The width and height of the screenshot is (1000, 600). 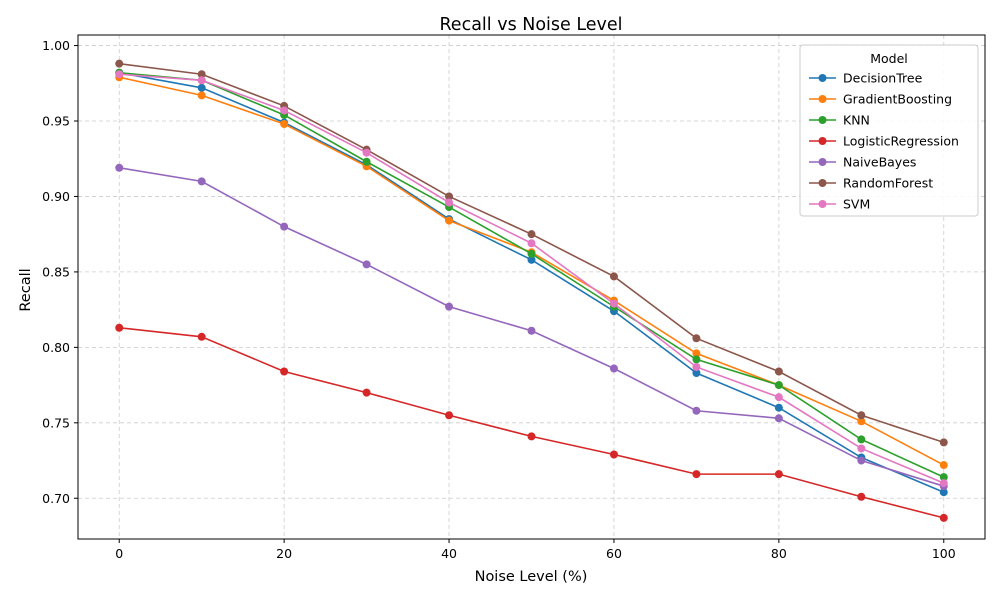 I want to click on x-tick-label: 40, so click(x=449, y=553).